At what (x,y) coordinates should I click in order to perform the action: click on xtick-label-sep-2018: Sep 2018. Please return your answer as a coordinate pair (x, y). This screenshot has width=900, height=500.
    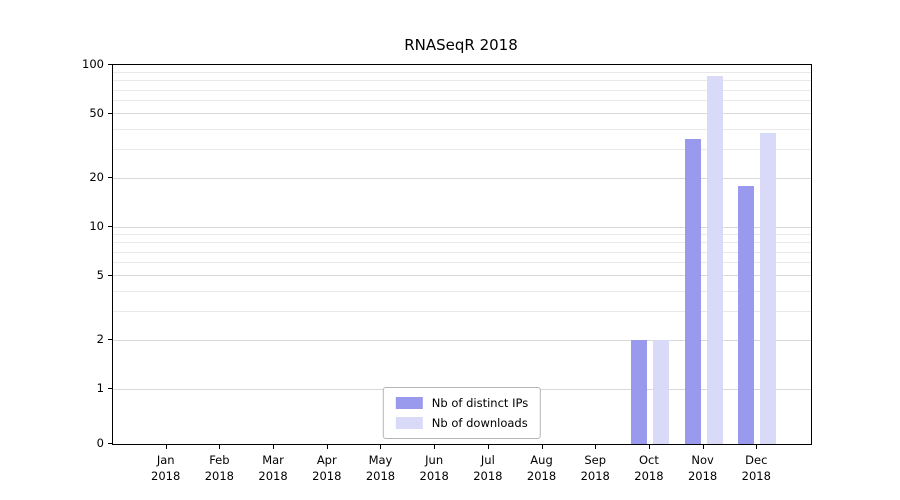
    Looking at the image, I should click on (595, 468).